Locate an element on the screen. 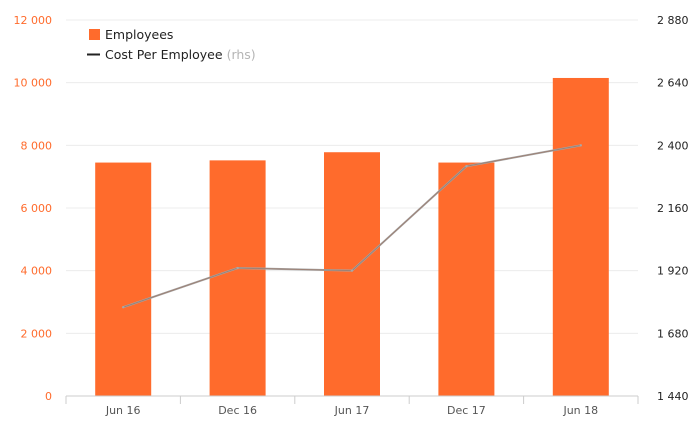 Image resolution: width=700 pixels, height=433 pixels. axes is located at coordinates (352, 399).